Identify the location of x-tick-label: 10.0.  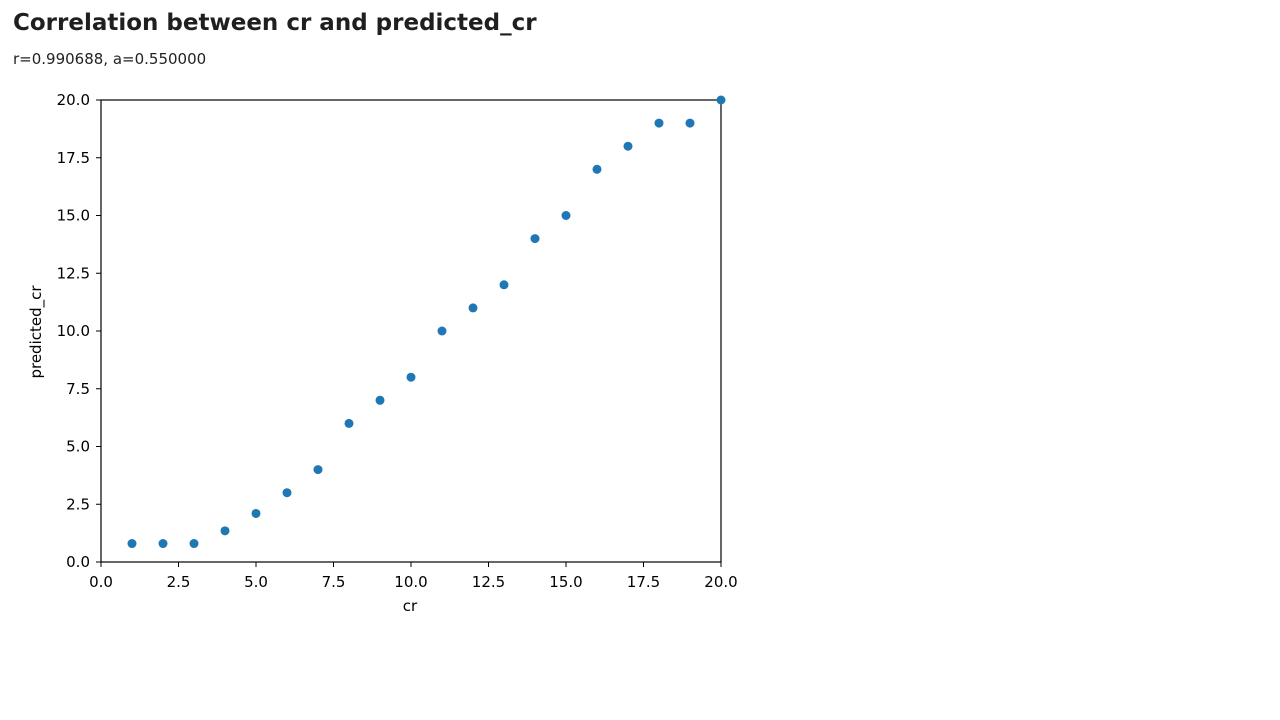
(410, 582).